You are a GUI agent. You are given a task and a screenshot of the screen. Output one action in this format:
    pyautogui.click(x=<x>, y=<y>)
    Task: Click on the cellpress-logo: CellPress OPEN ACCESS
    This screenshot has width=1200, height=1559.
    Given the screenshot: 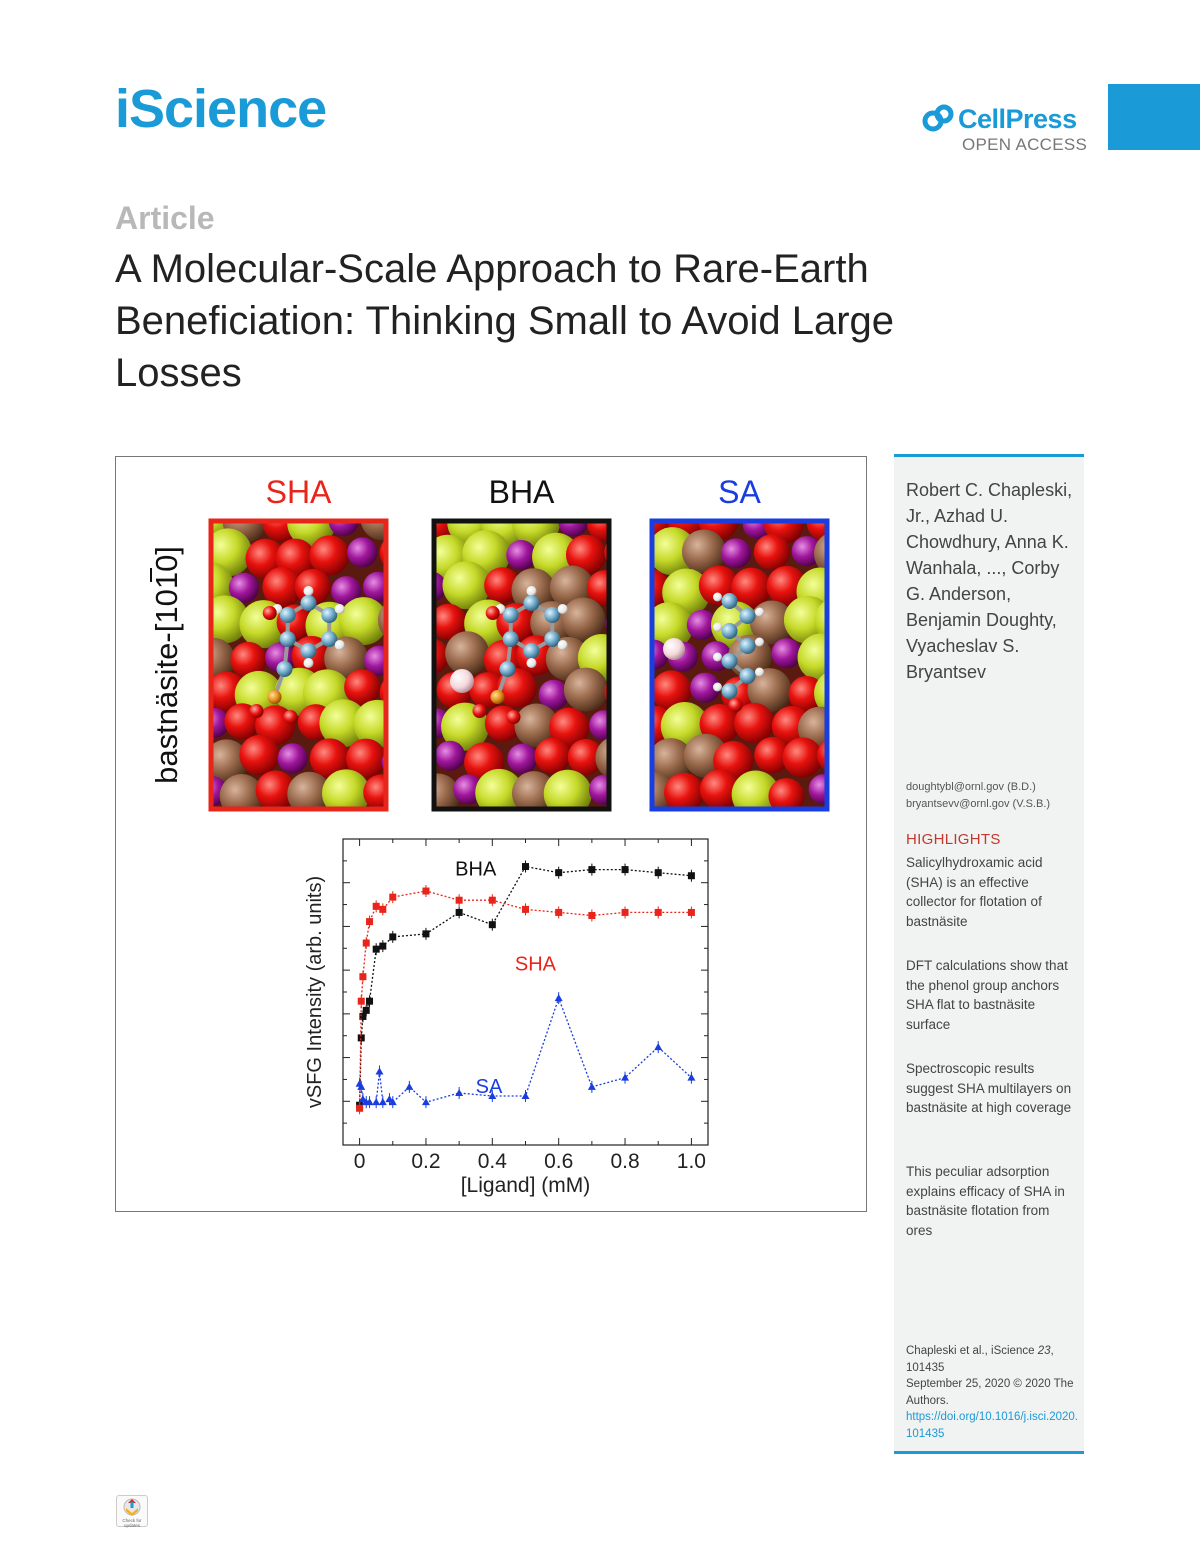 What is the action you would take?
    pyautogui.click(x=1007, y=131)
    